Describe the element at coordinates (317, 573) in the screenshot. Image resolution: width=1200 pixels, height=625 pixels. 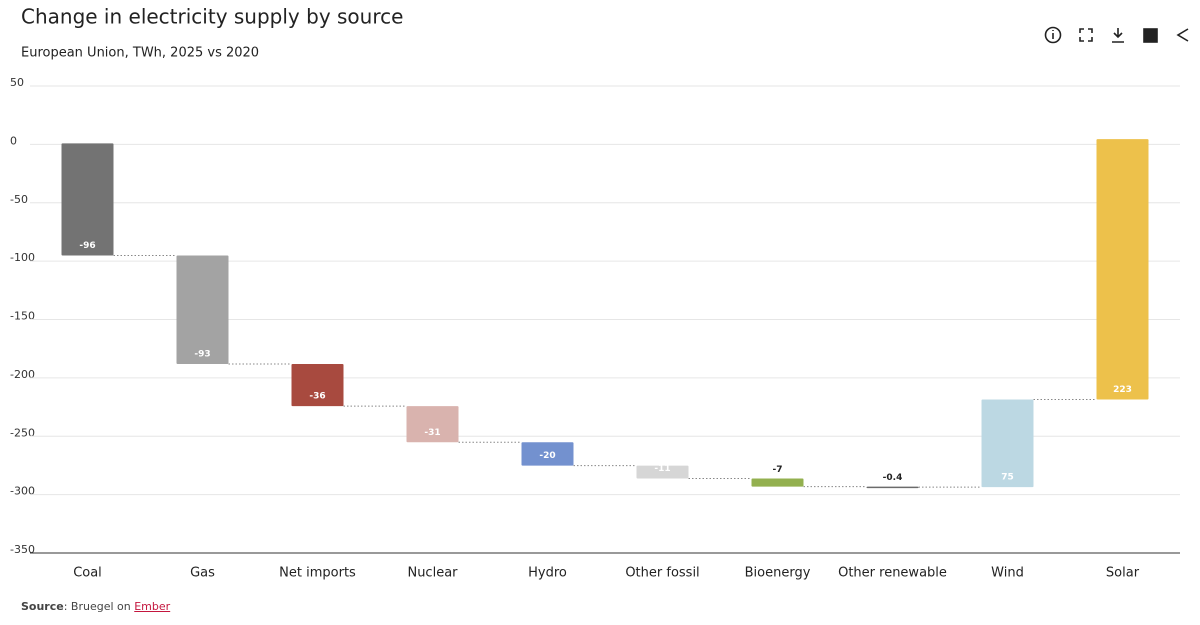
I see `x-tick-label: Net imports` at that location.